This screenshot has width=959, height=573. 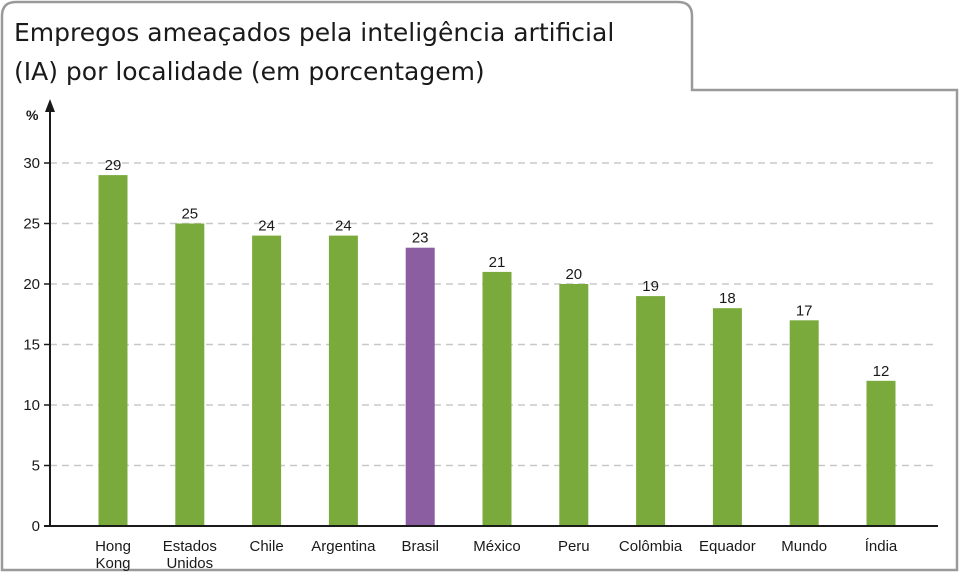 What do you see at coordinates (881, 371) in the screenshot?
I see `data-label: 12` at bounding box center [881, 371].